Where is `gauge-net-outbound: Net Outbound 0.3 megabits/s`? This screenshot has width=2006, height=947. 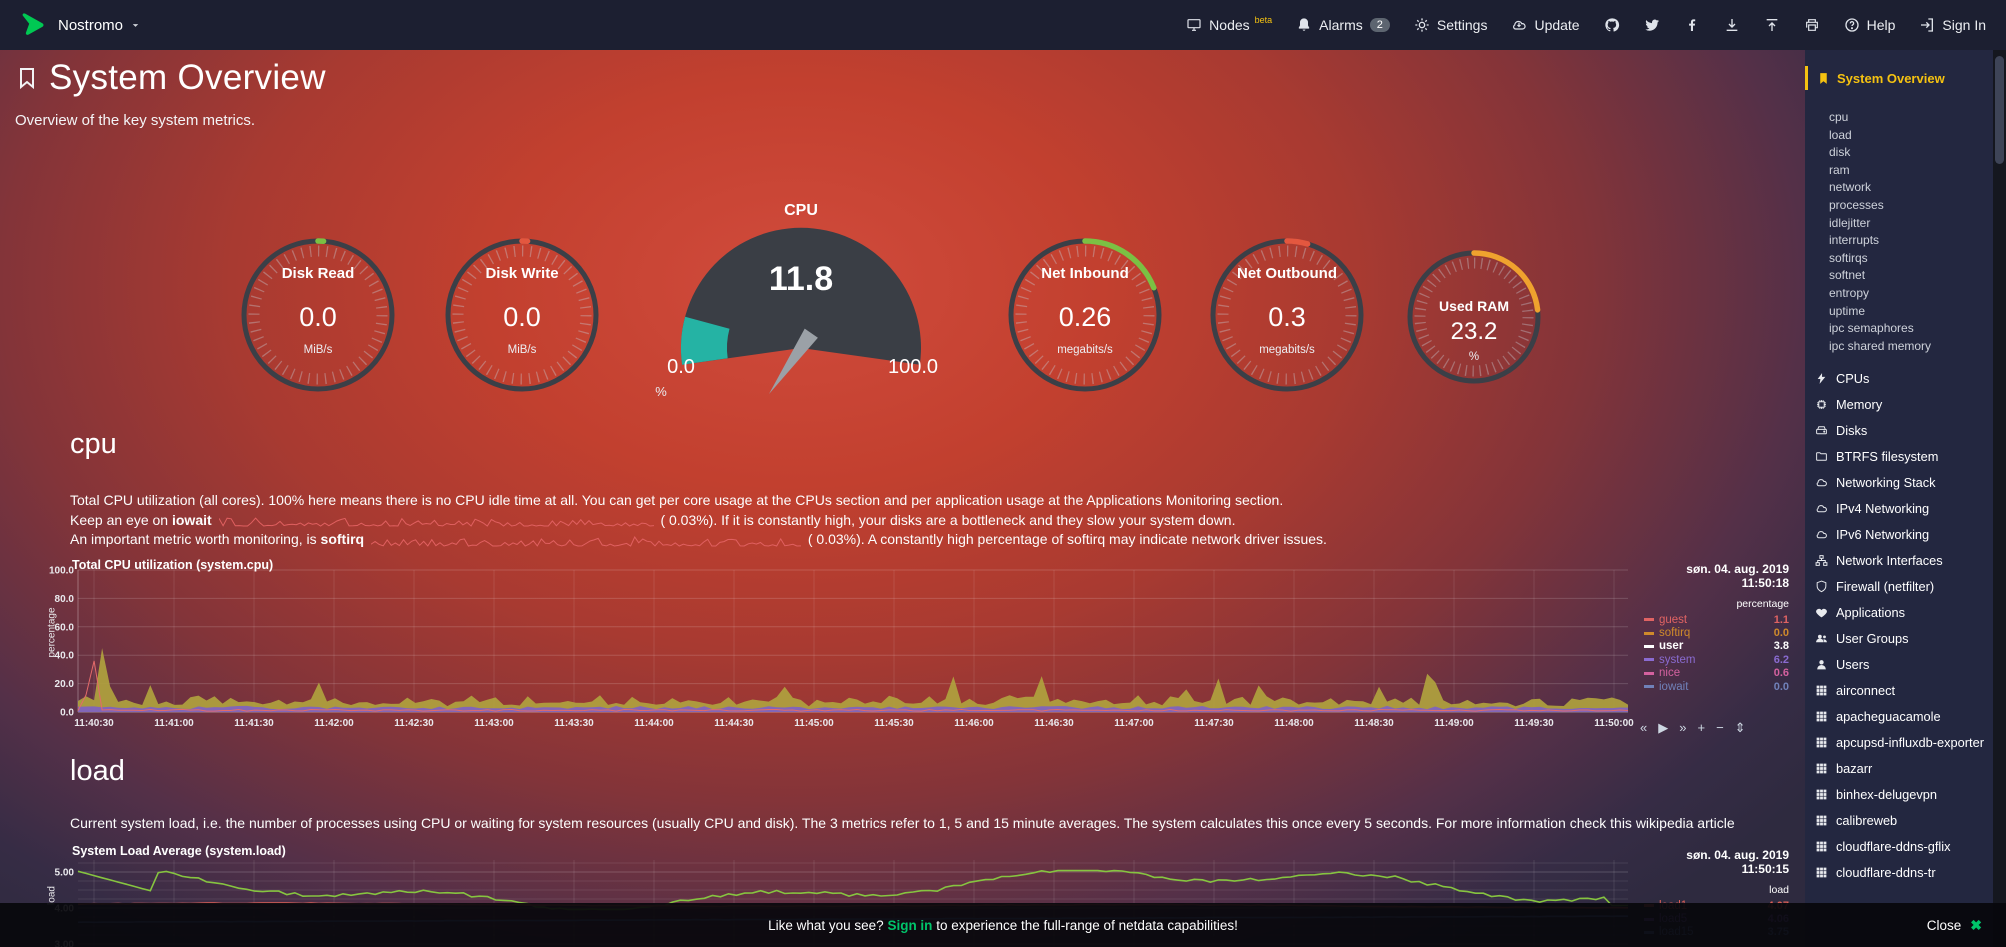 gauge-net-outbound: Net Outbound 0.3 megabits/s is located at coordinates (1287, 315).